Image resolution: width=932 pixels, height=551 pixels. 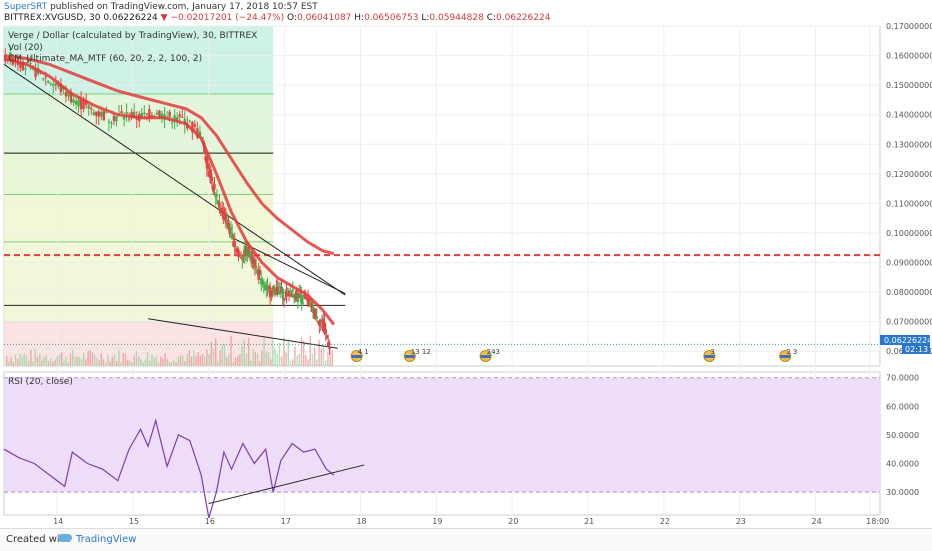 I want to click on rsi-tick-label: 70.0000, so click(x=902, y=378).